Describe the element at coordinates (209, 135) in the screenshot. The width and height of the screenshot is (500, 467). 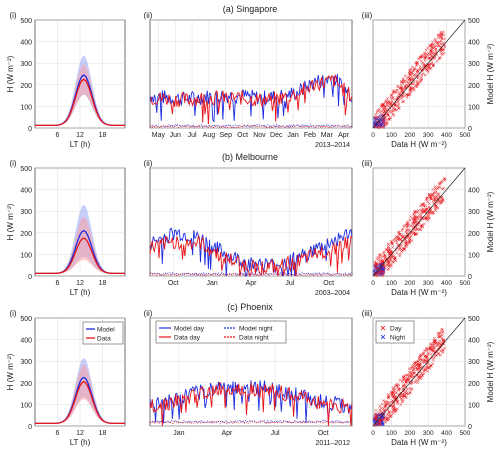
I see `x-tick-label: Aug` at that location.